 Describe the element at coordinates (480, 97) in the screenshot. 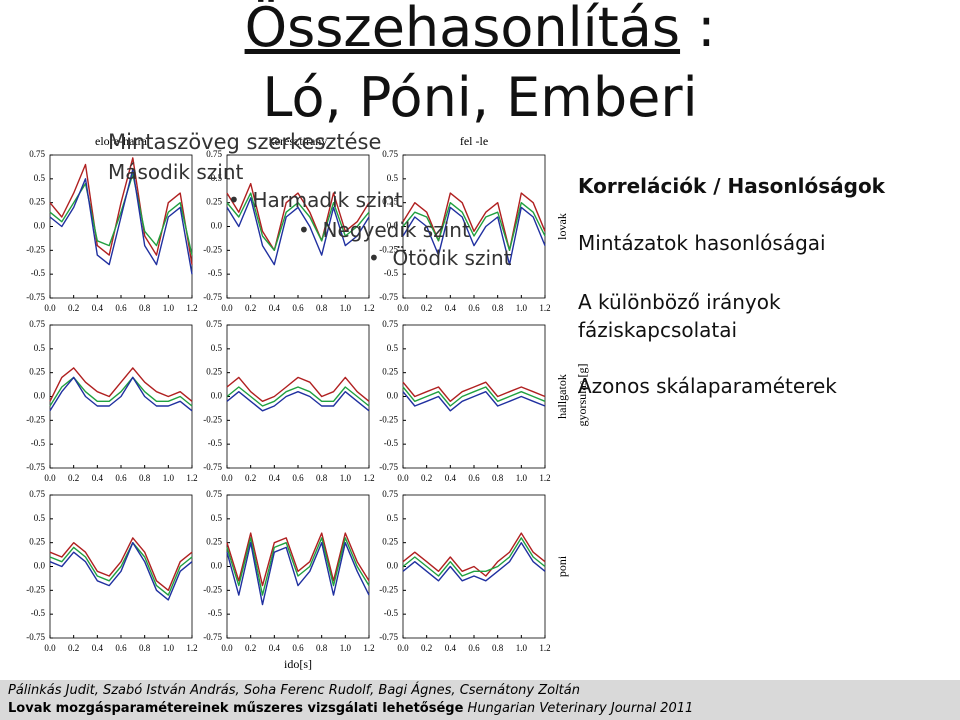

I see `title: Ló, Póni, Emberi` at that location.